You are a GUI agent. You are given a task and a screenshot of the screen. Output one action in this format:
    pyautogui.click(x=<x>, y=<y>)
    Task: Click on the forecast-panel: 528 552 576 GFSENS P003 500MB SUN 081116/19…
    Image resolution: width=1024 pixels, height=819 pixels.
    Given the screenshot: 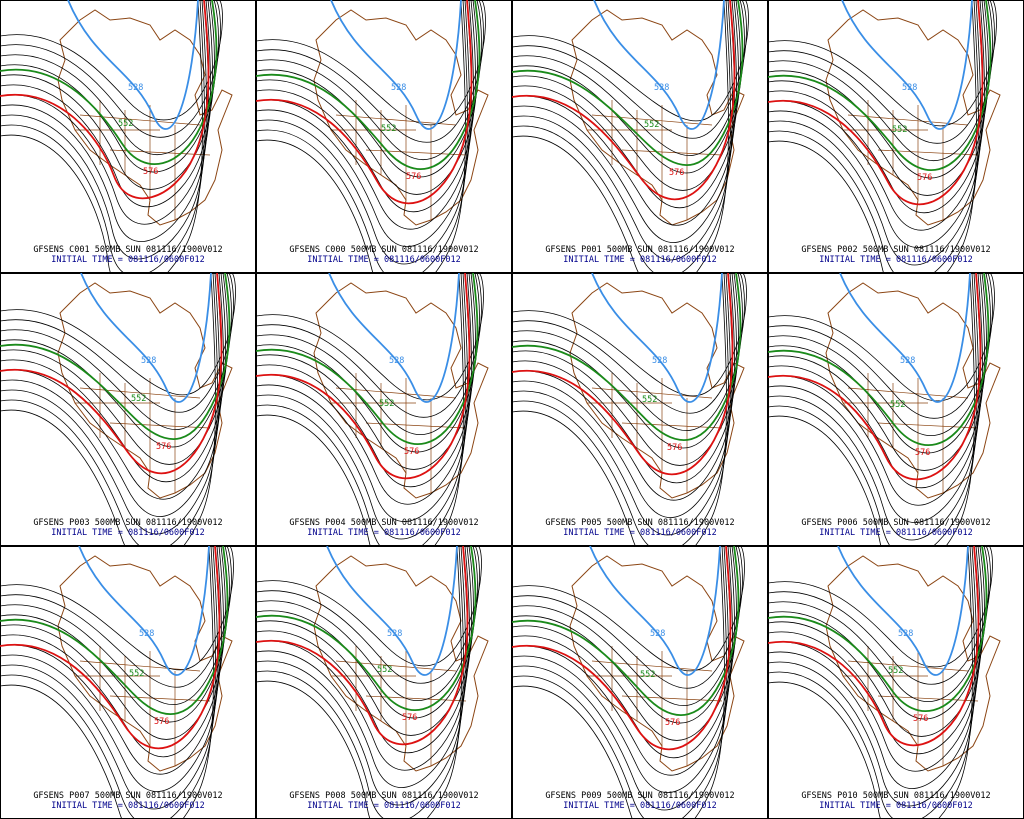 What is the action you would take?
    pyautogui.click(x=128, y=409)
    